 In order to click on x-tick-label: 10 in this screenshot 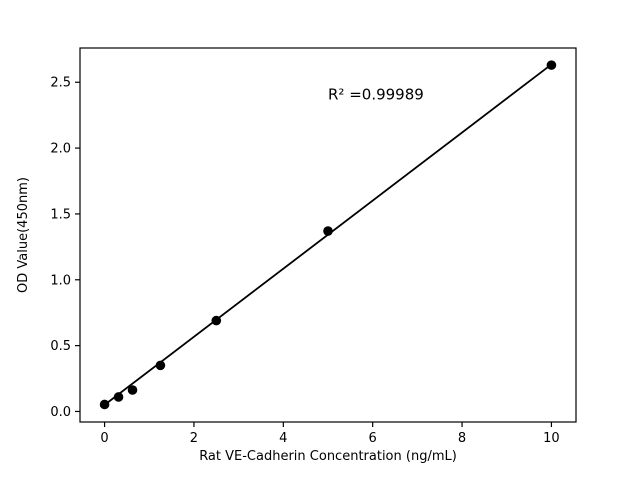, I will do `click(551, 438)`.